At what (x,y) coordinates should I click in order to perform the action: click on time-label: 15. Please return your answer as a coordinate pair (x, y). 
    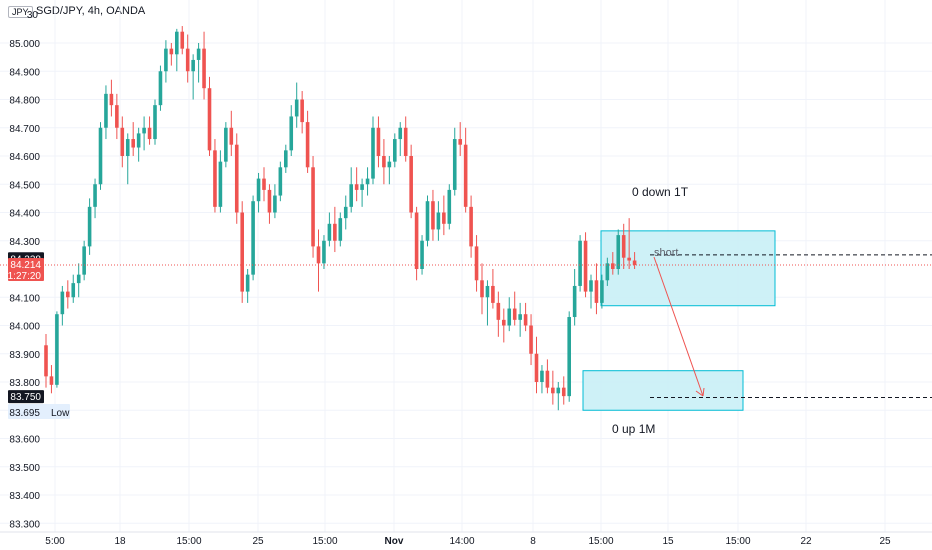
    Looking at the image, I should click on (668, 541).